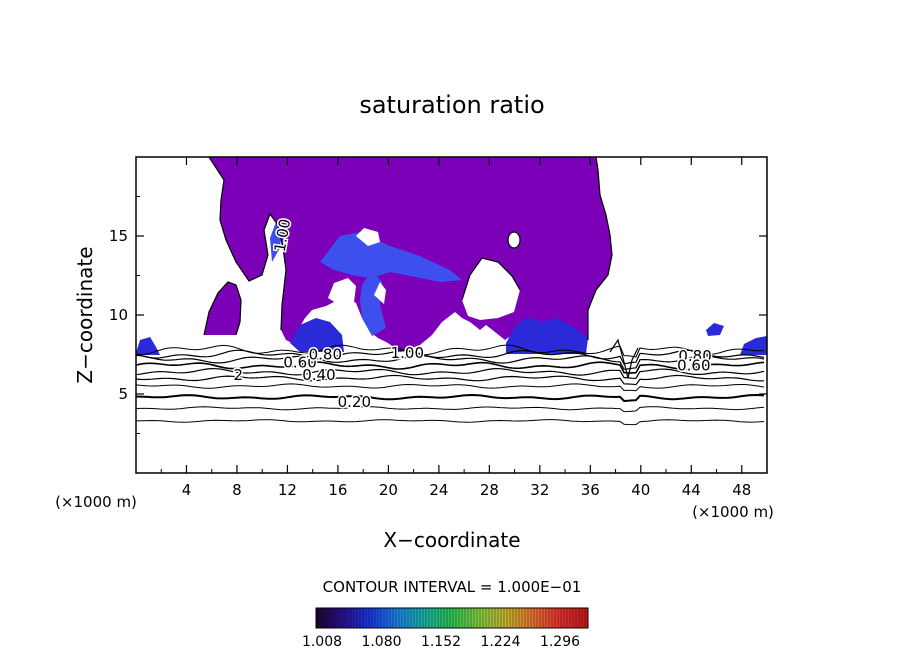 This screenshot has height=654, width=904. What do you see at coordinates (318, 375) in the screenshot?
I see `contour-label: 0.40` at bounding box center [318, 375].